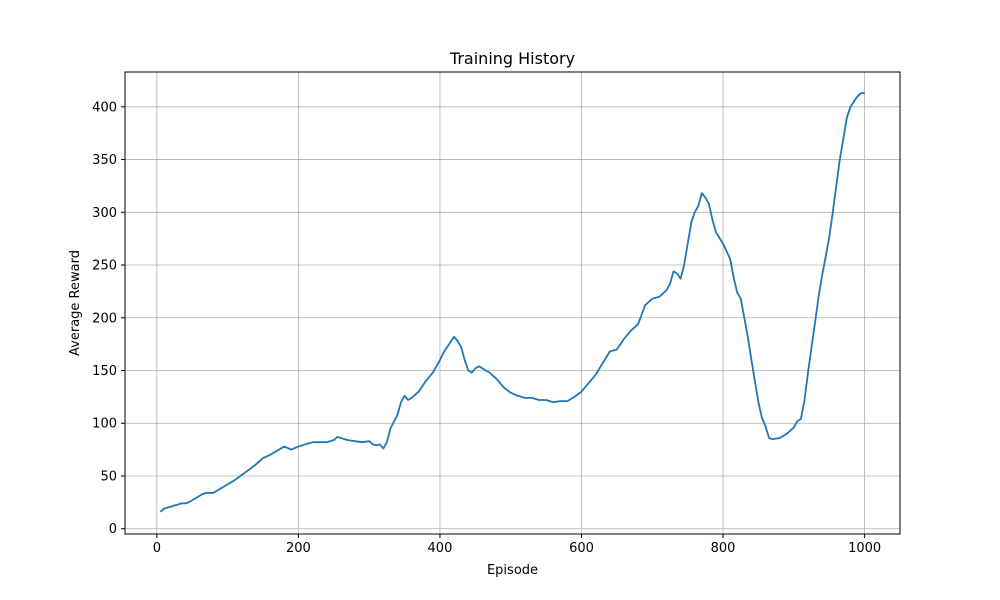 Image resolution: width=1000 pixels, height=600 pixels. I want to click on x-tick-label: 400, so click(440, 548).